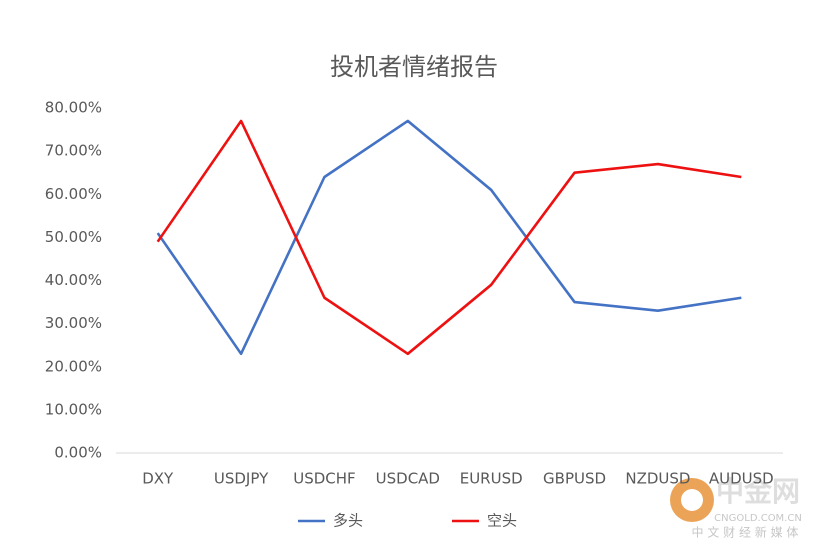 Image resolution: width=828 pixels, height=550 pixels. What do you see at coordinates (158, 479) in the screenshot?
I see `x-tick-label: DXY` at bounding box center [158, 479].